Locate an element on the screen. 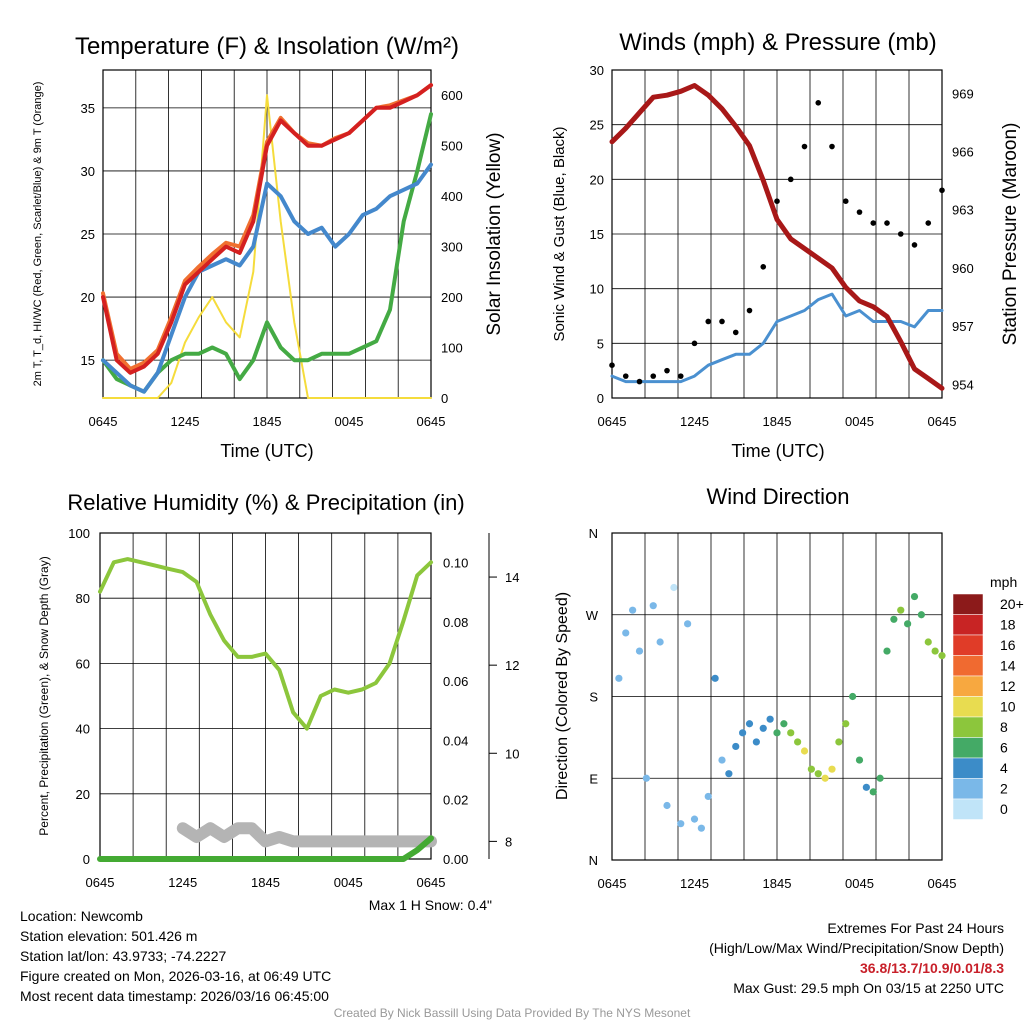  temp-xtick-label: 1245 is located at coordinates (185, 421).